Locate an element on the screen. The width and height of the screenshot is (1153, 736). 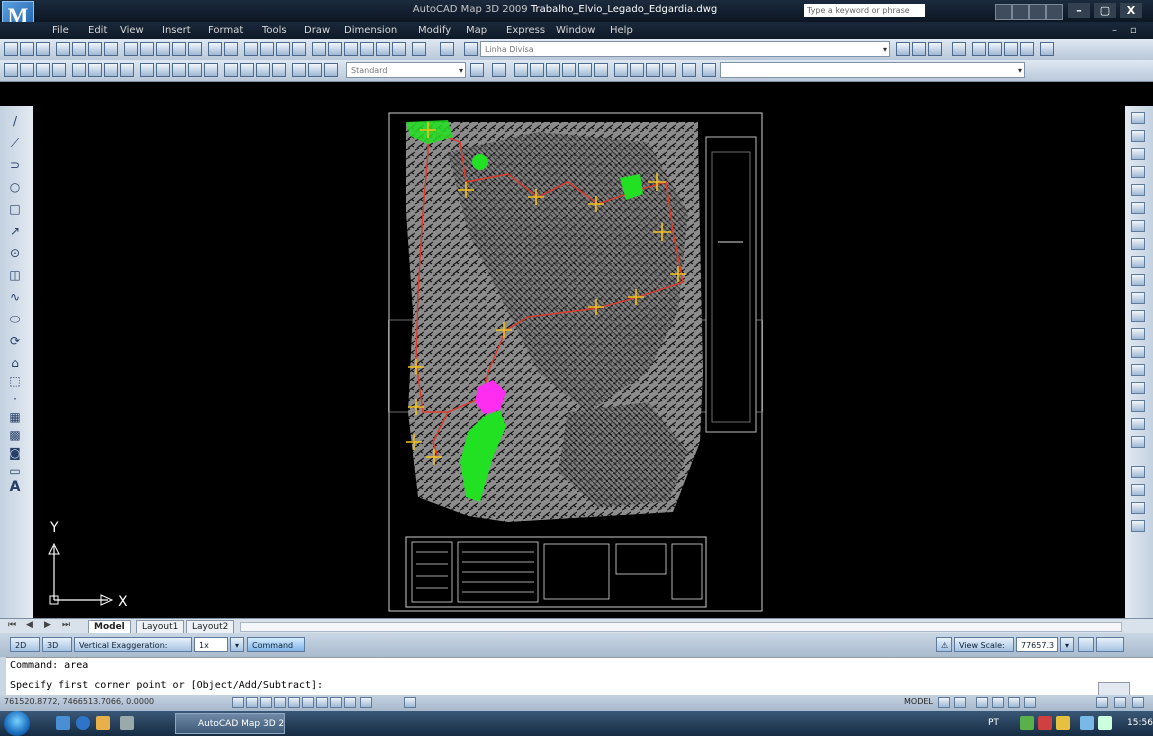
continue-icon is located at coordinates (179, 70).